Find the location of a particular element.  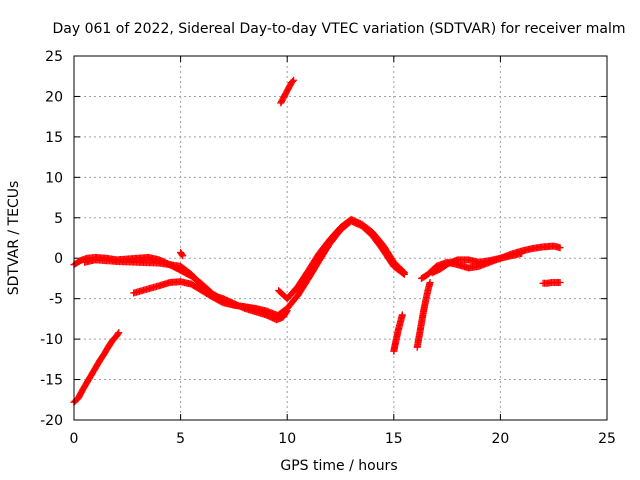

x-tick-label: 15 is located at coordinates (394, 439).